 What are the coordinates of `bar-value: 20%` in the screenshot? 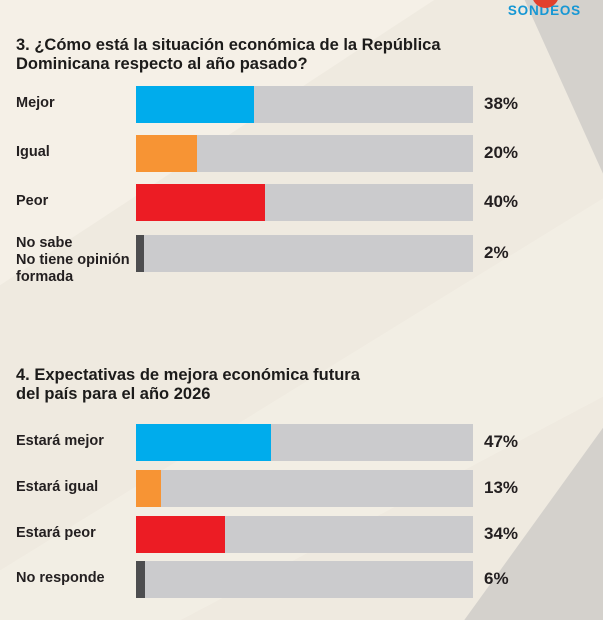 It's located at (501, 152).